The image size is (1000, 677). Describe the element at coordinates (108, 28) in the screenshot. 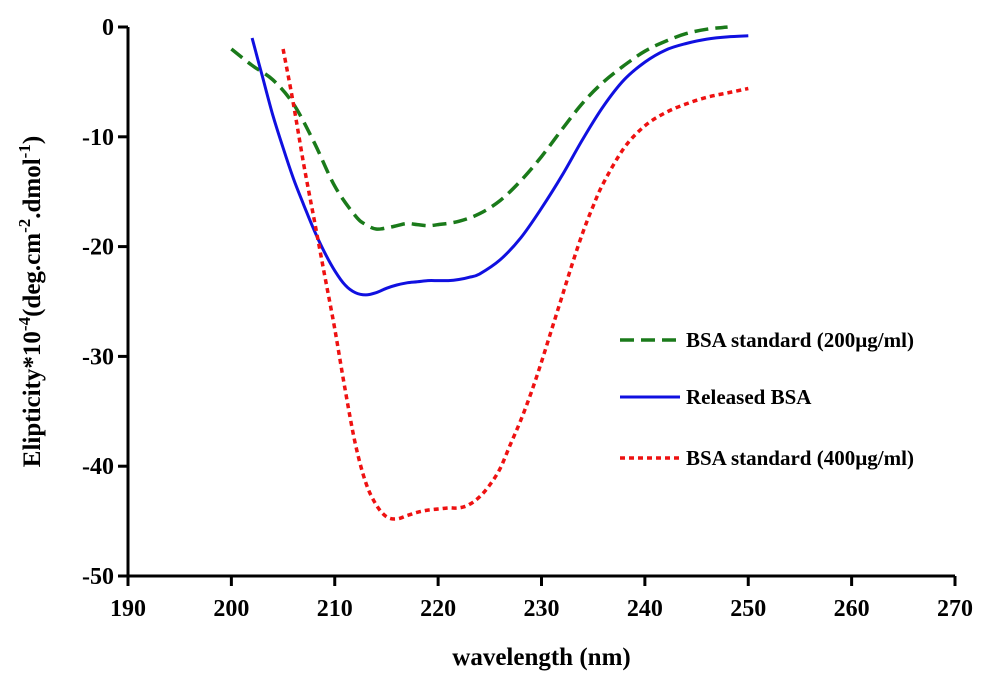

I see `y-tick-label: 0` at that location.